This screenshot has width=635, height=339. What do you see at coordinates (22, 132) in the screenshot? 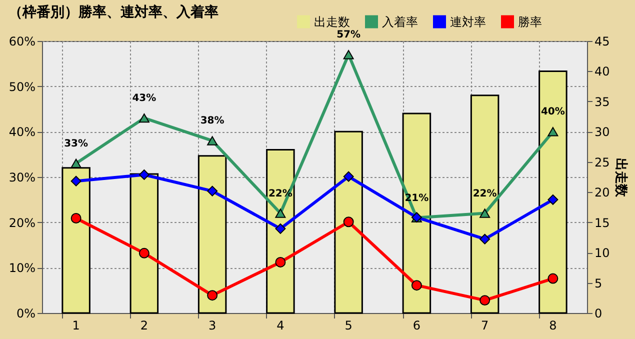
I see `y-tick-label: 40%` at bounding box center [22, 132].